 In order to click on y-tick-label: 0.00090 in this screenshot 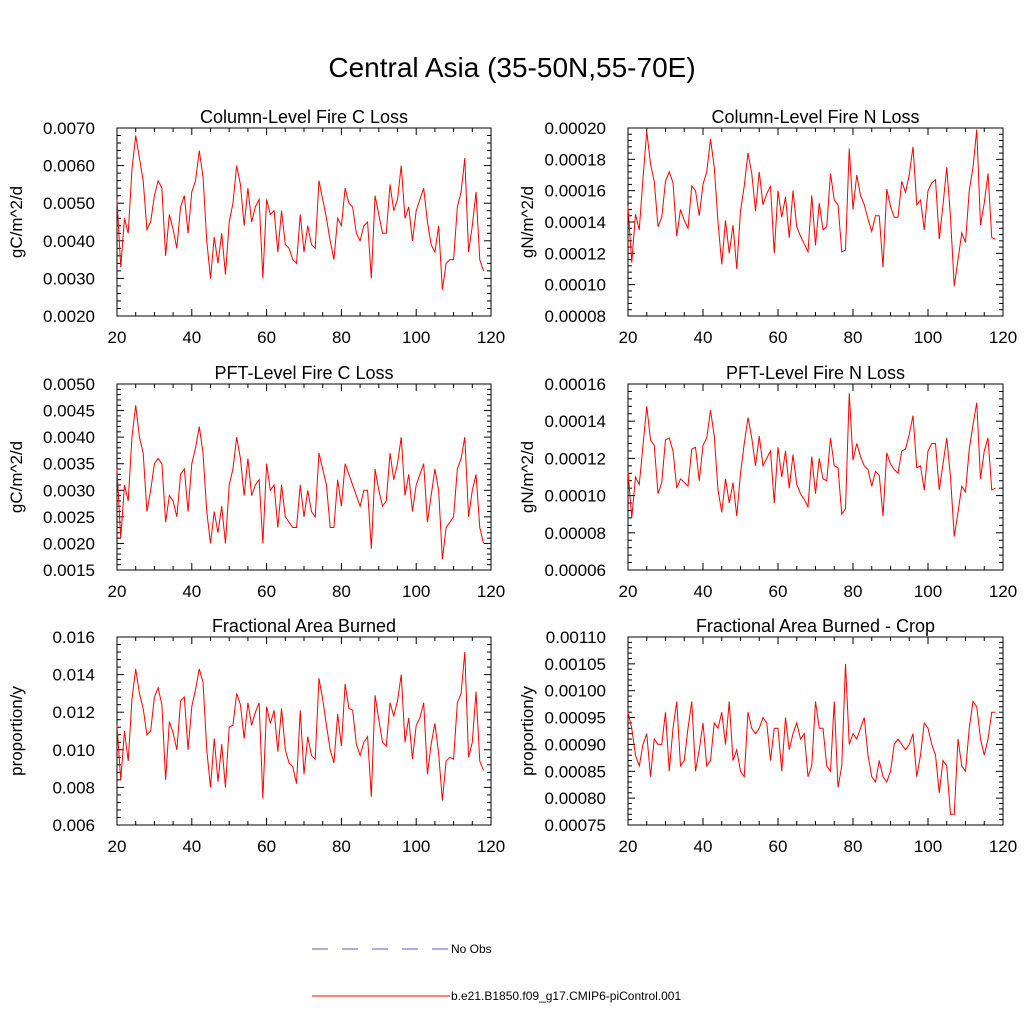, I will do `click(575, 744)`.